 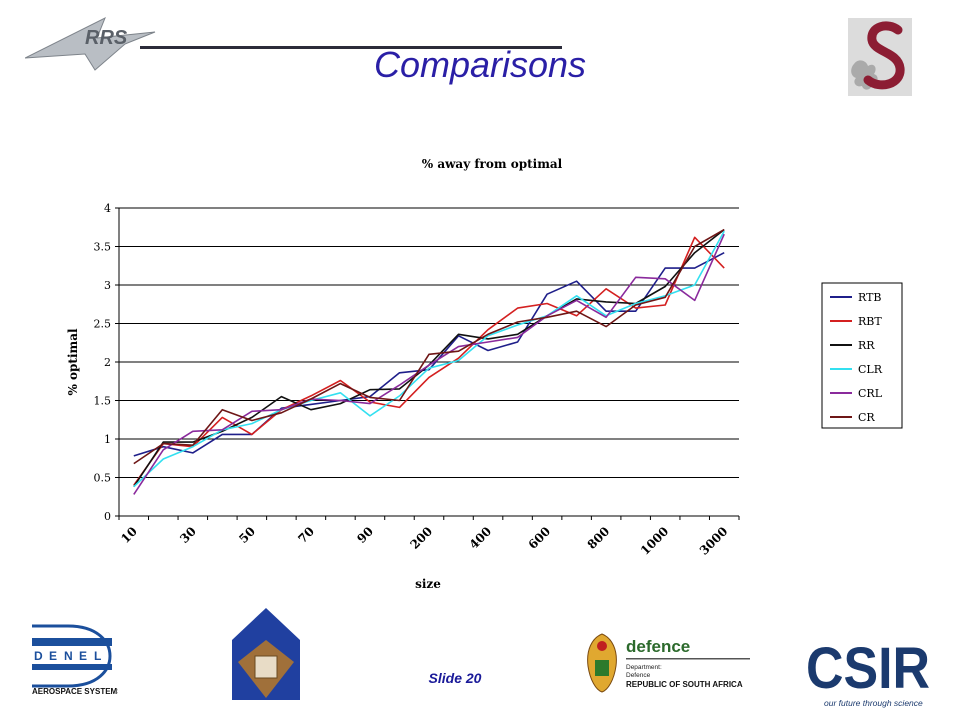 I want to click on y-tick-label: 0, so click(x=107, y=516).